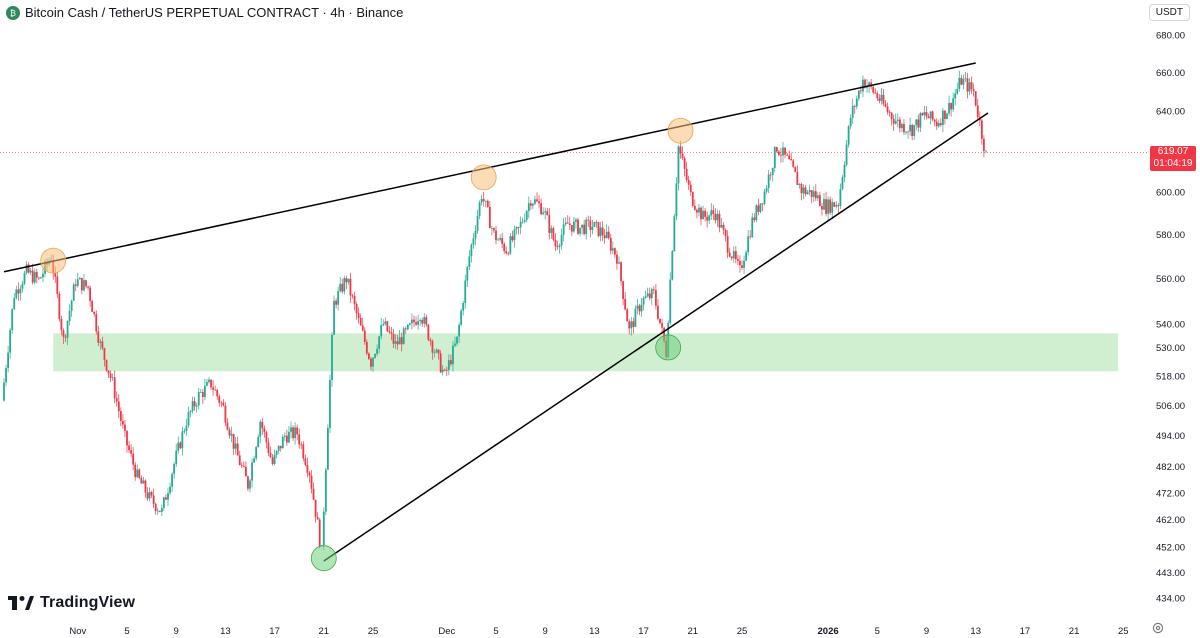  What do you see at coordinates (1074, 631) in the screenshot?
I see `time-tick-label: 21` at bounding box center [1074, 631].